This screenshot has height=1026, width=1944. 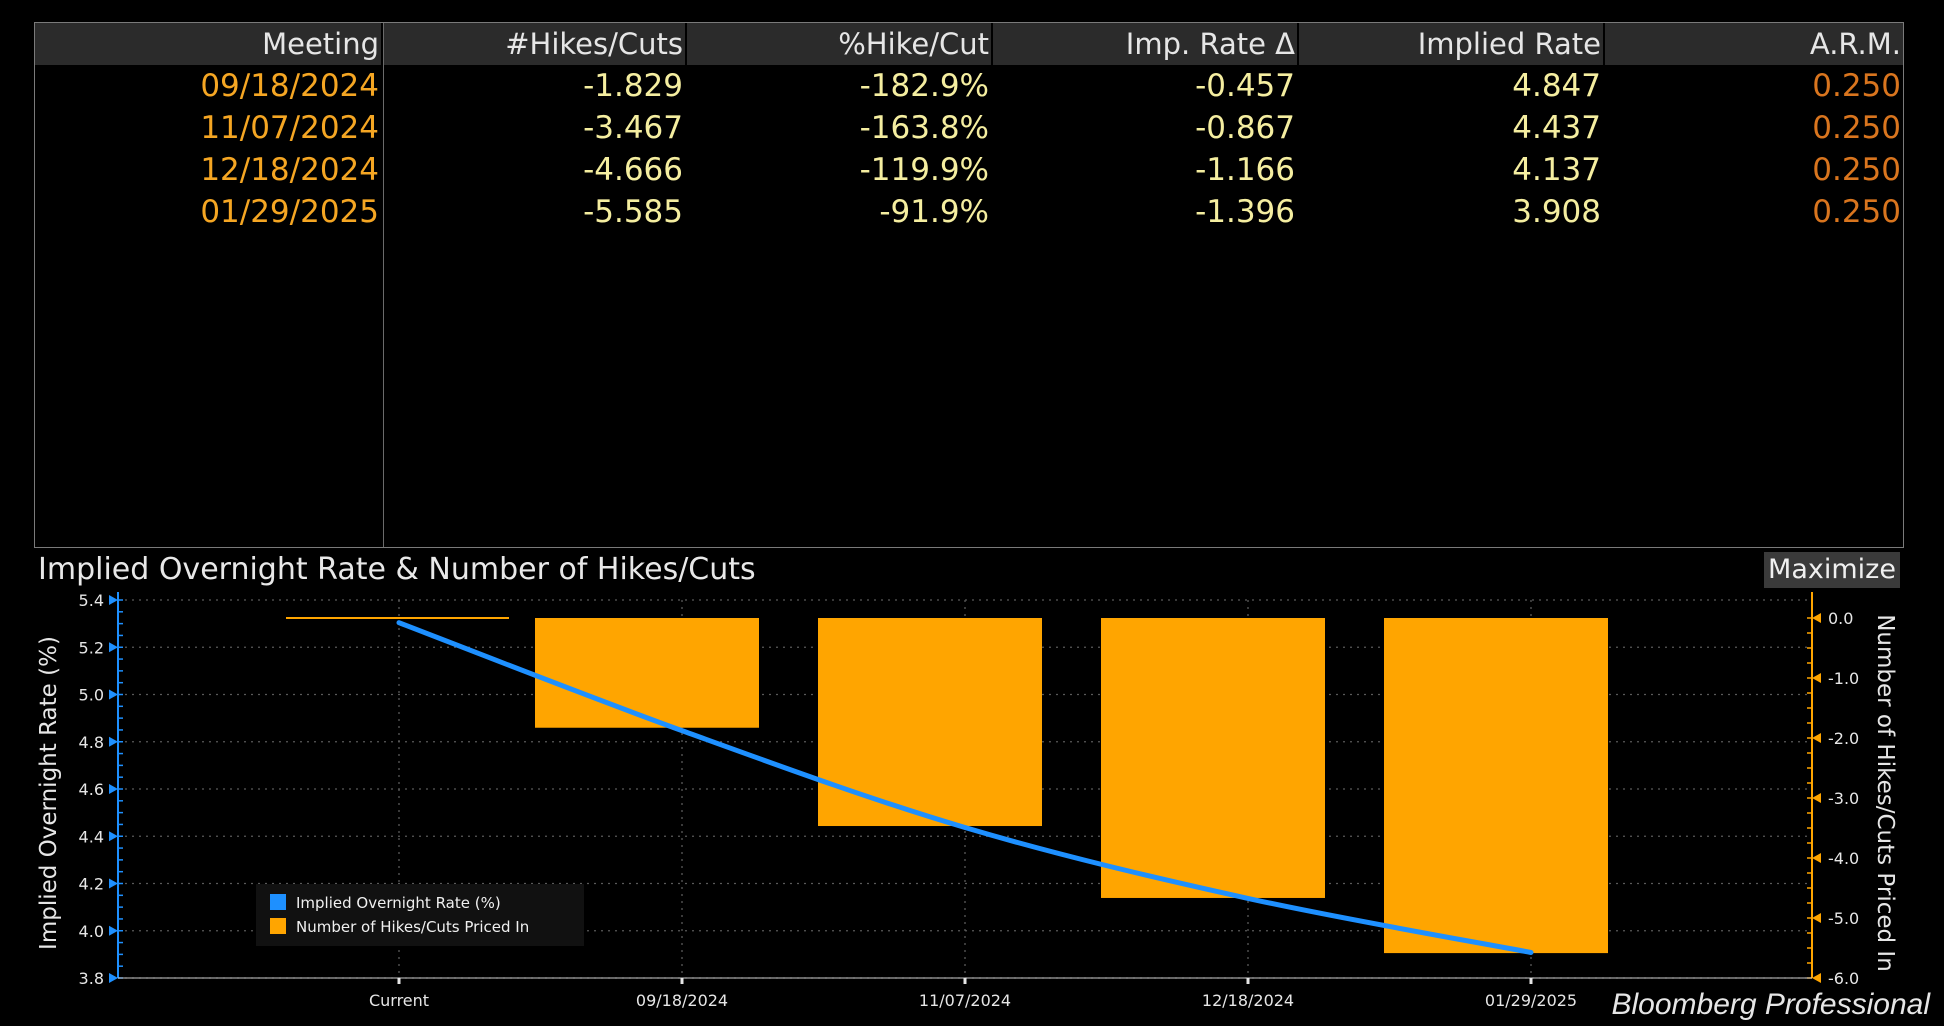 What do you see at coordinates (1843, 798) in the screenshot?
I see `right-tick-label: -3.0` at bounding box center [1843, 798].